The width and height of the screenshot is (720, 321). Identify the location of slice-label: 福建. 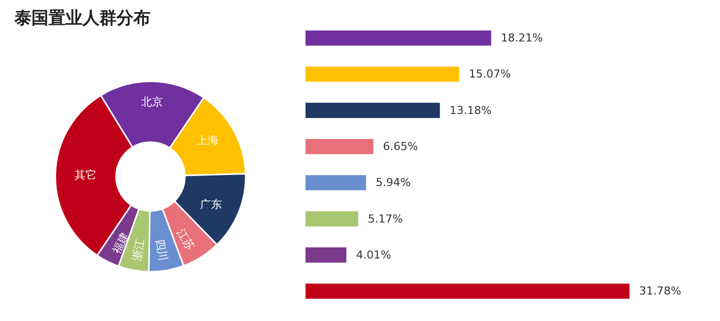
(121, 243).